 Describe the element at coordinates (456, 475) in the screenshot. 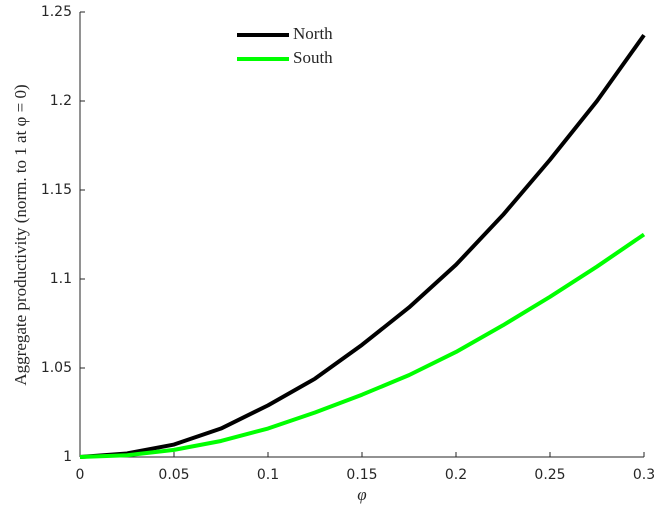

I see `x-tick-label: 0.2` at that location.